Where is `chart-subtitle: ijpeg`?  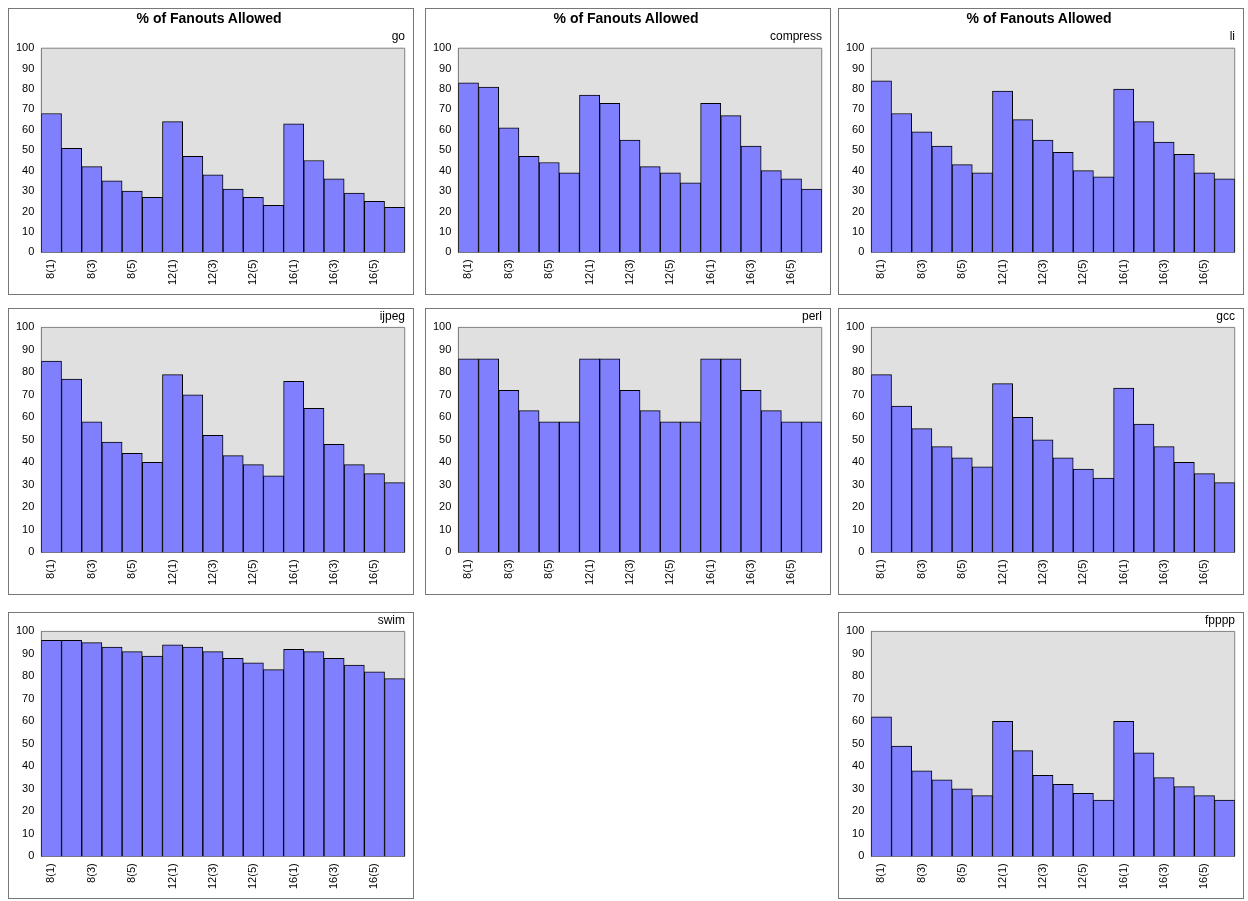 chart-subtitle: ijpeg is located at coordinates (392, 315).